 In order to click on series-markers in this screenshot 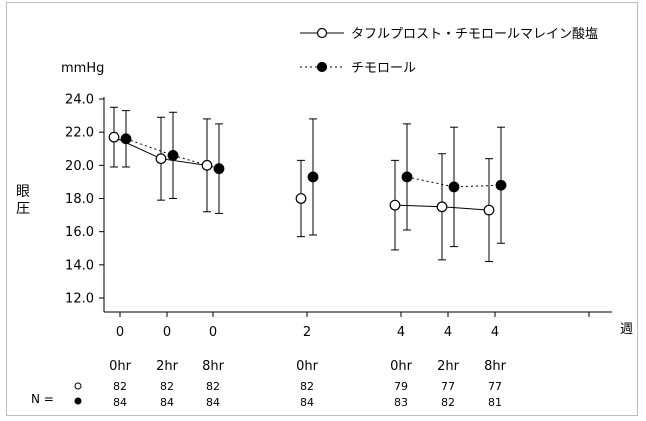, I will do `click(307, 173)`.